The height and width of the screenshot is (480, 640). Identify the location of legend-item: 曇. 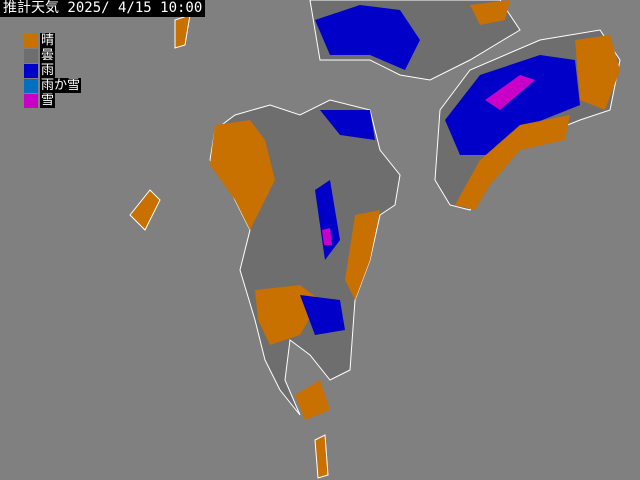
(52, 55).